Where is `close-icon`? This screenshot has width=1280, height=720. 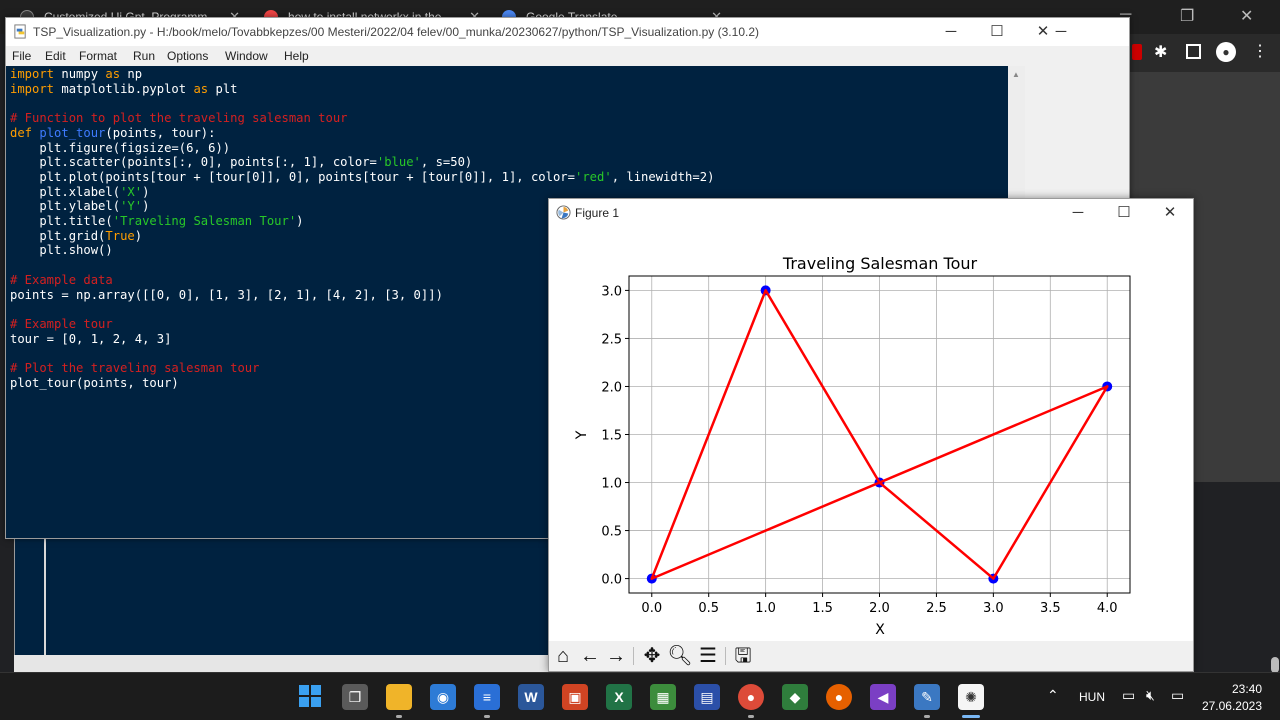
close-icon is located at coordinates (1080, 32).